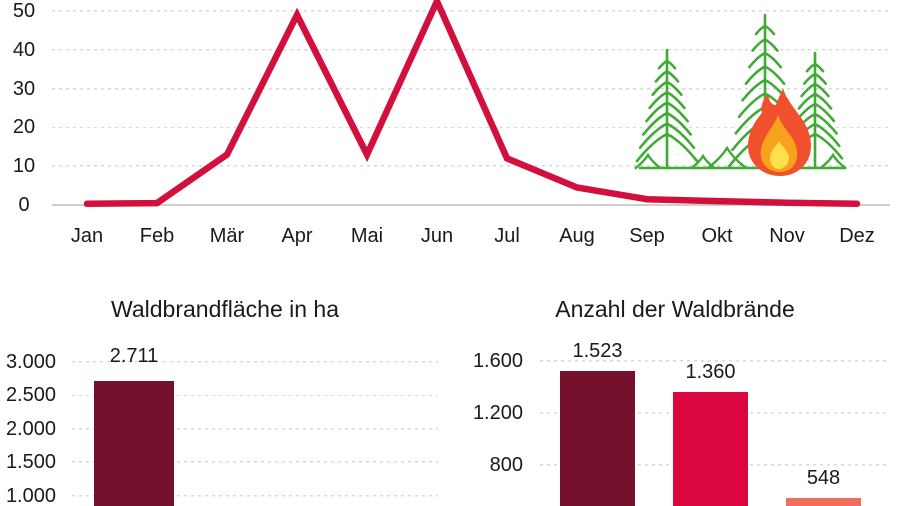 The height and width of the screenshot is (506, 900). What do you see at coordinates (24, 166) in the screenshot?
I see `y-tick-label: 10` at bounding box center [24, 166].